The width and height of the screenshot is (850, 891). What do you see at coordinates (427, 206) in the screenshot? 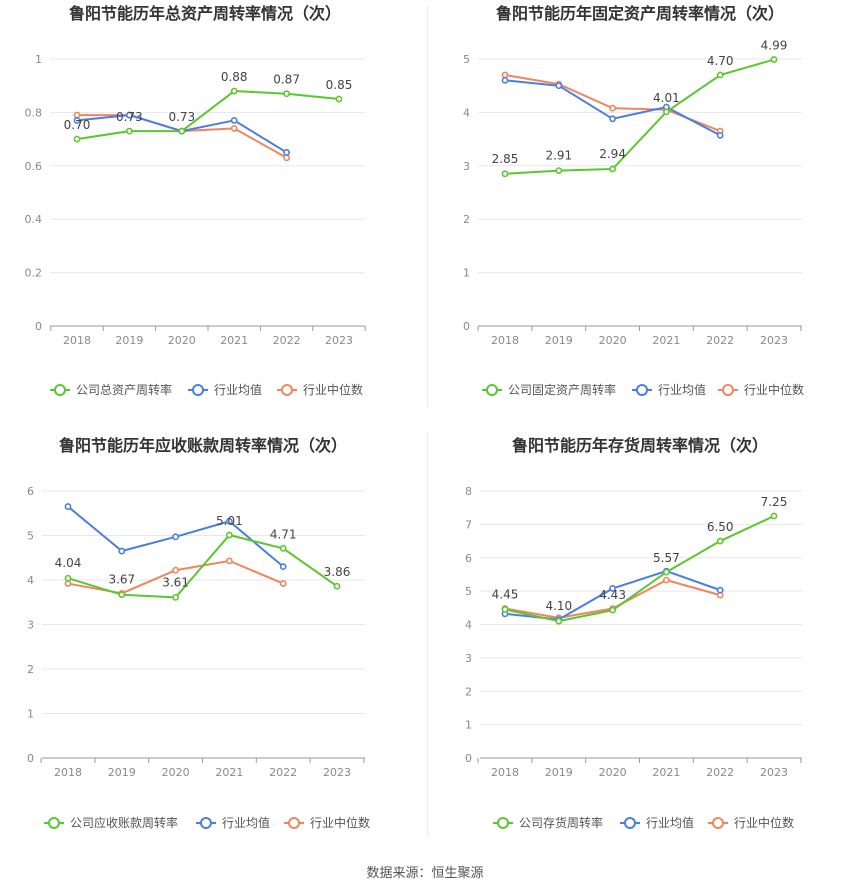
I see `vertical-divider-top` at bounding box center [427, 206].